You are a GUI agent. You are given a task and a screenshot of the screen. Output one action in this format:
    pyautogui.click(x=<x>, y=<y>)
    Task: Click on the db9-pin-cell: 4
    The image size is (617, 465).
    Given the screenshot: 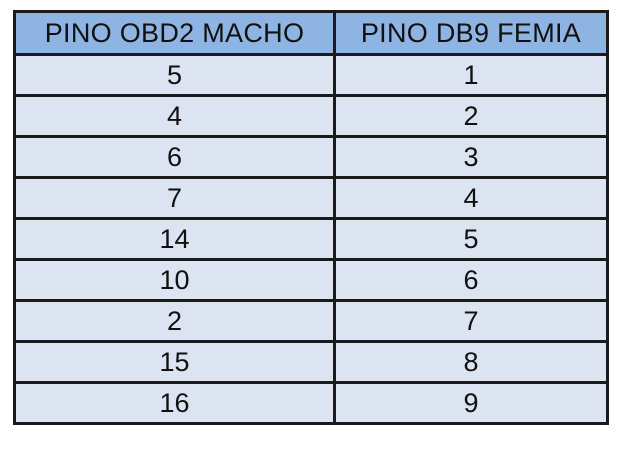 What is the action you would take?
    pyautogui.click(x=471, y=198)
    